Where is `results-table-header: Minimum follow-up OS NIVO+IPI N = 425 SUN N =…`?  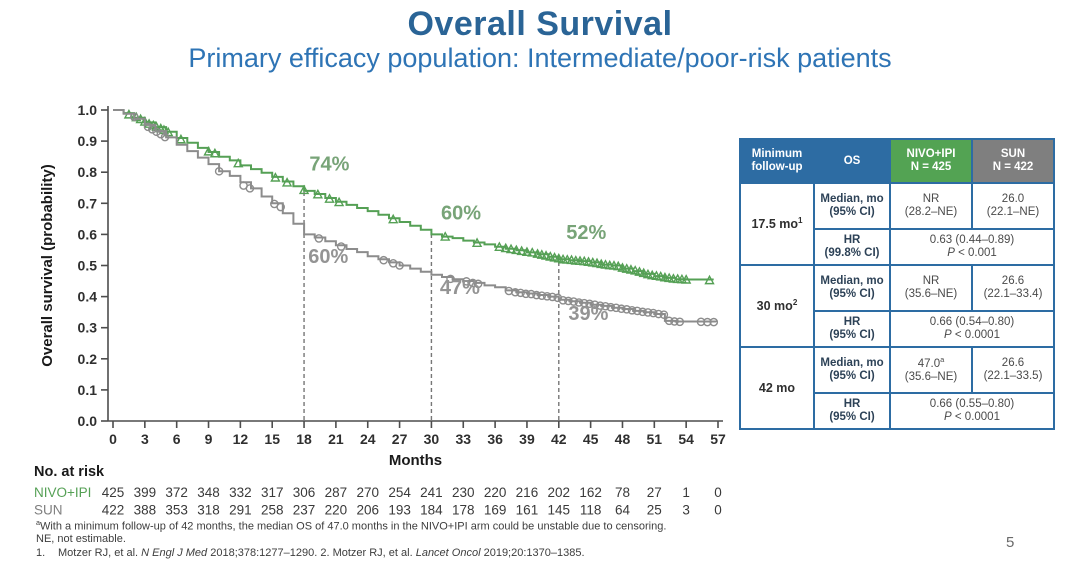 results-table-header: Minimum follow-up OS NIVO+IPI N = 425 SUN N =… is located at coordinates (897, 161).